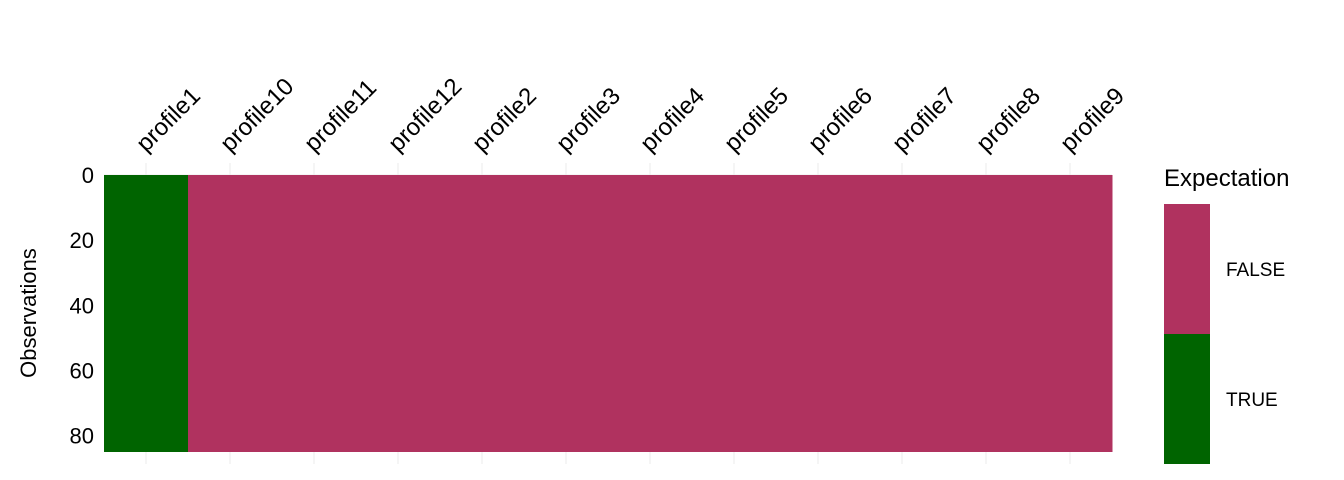 This screenshot has height=480, width=1344. I want to click on legend-title: Expectation, so click(1226, 178).